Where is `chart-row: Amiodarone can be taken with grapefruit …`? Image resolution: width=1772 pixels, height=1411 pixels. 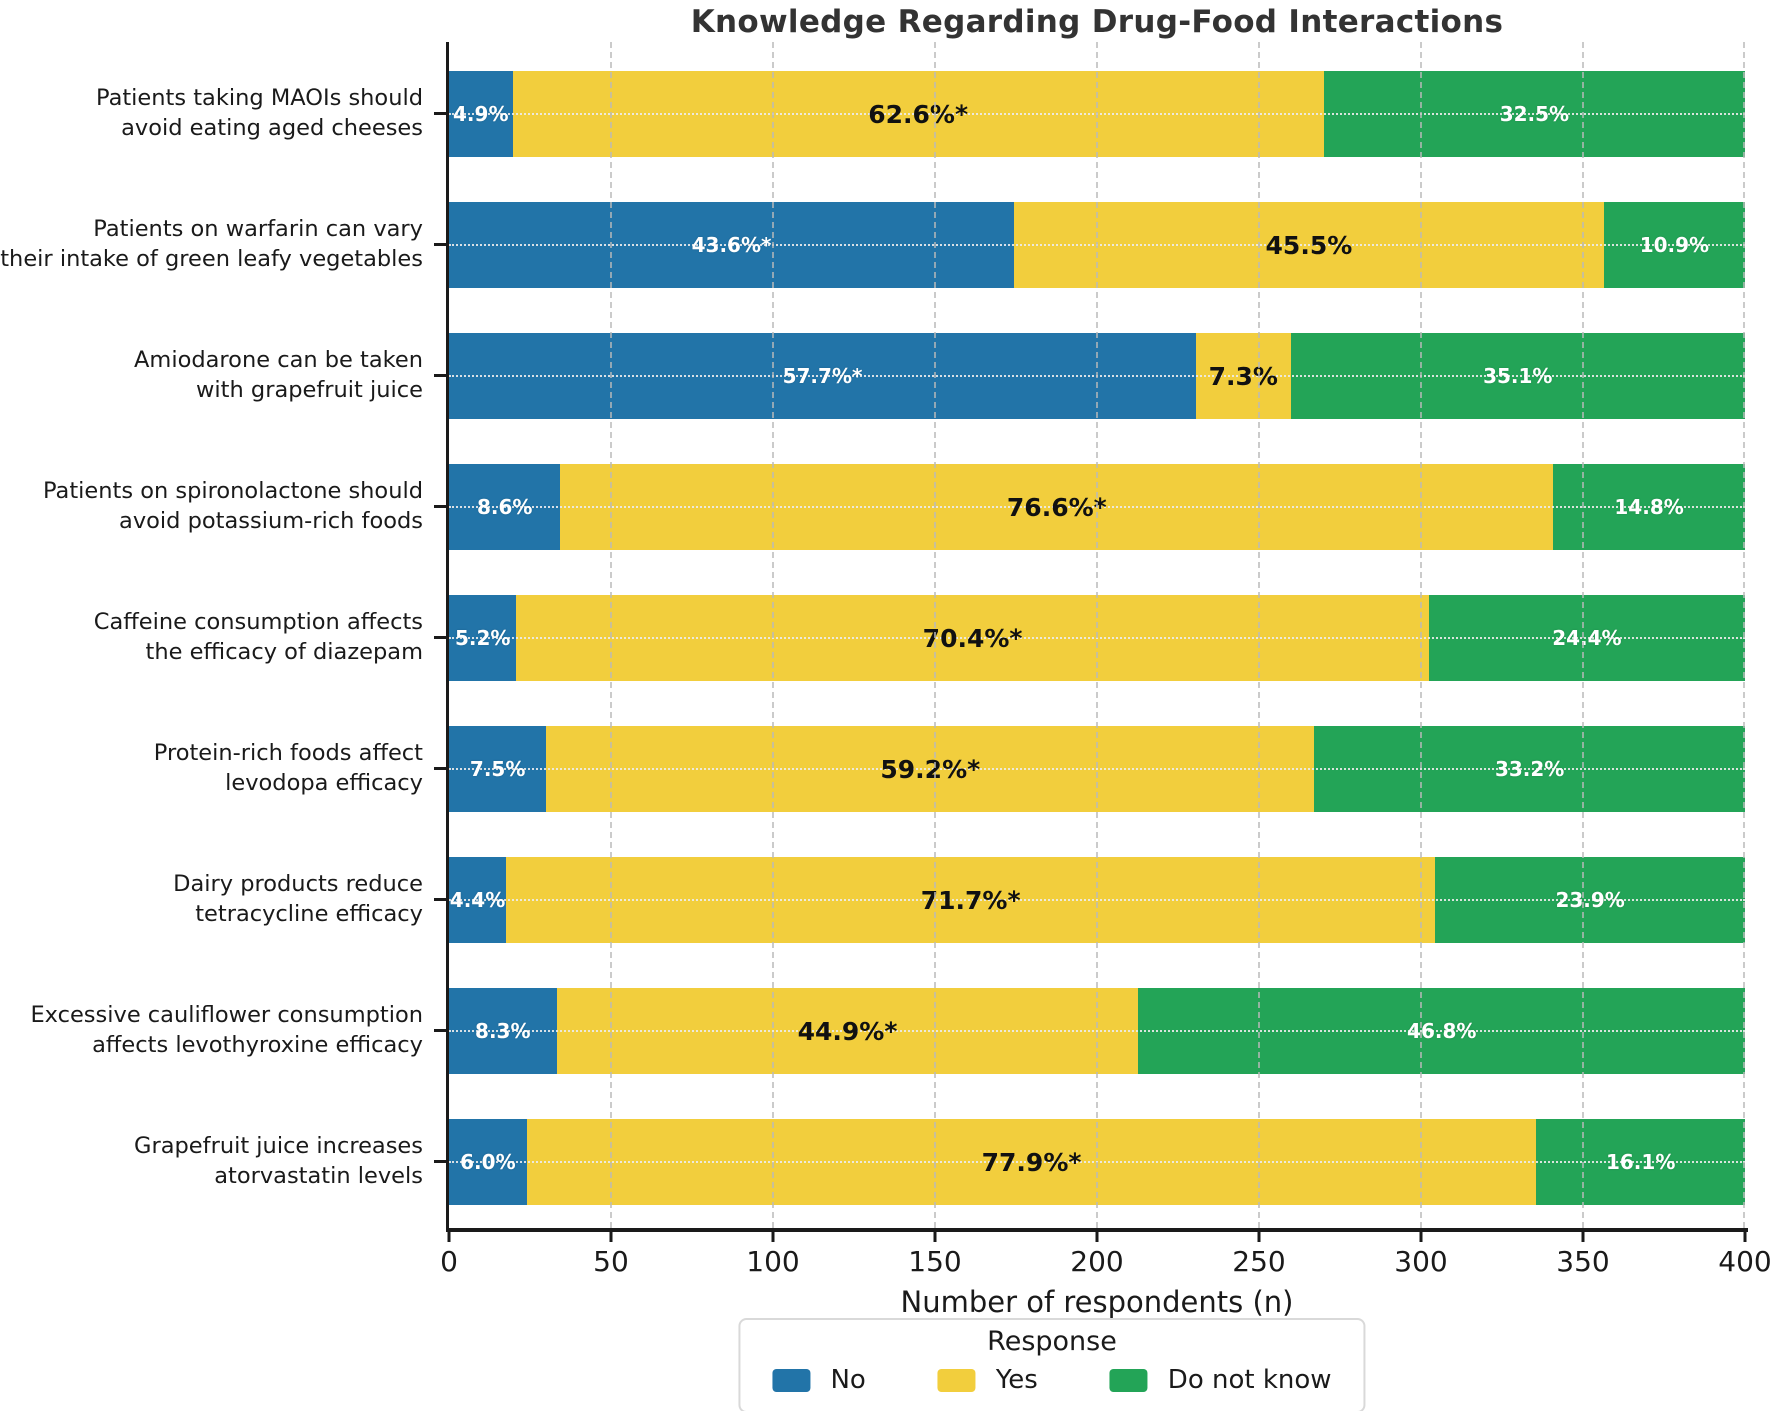 chart-row: Amiodarone can be taken with grapefruit … is located at coordinates (886, 375).